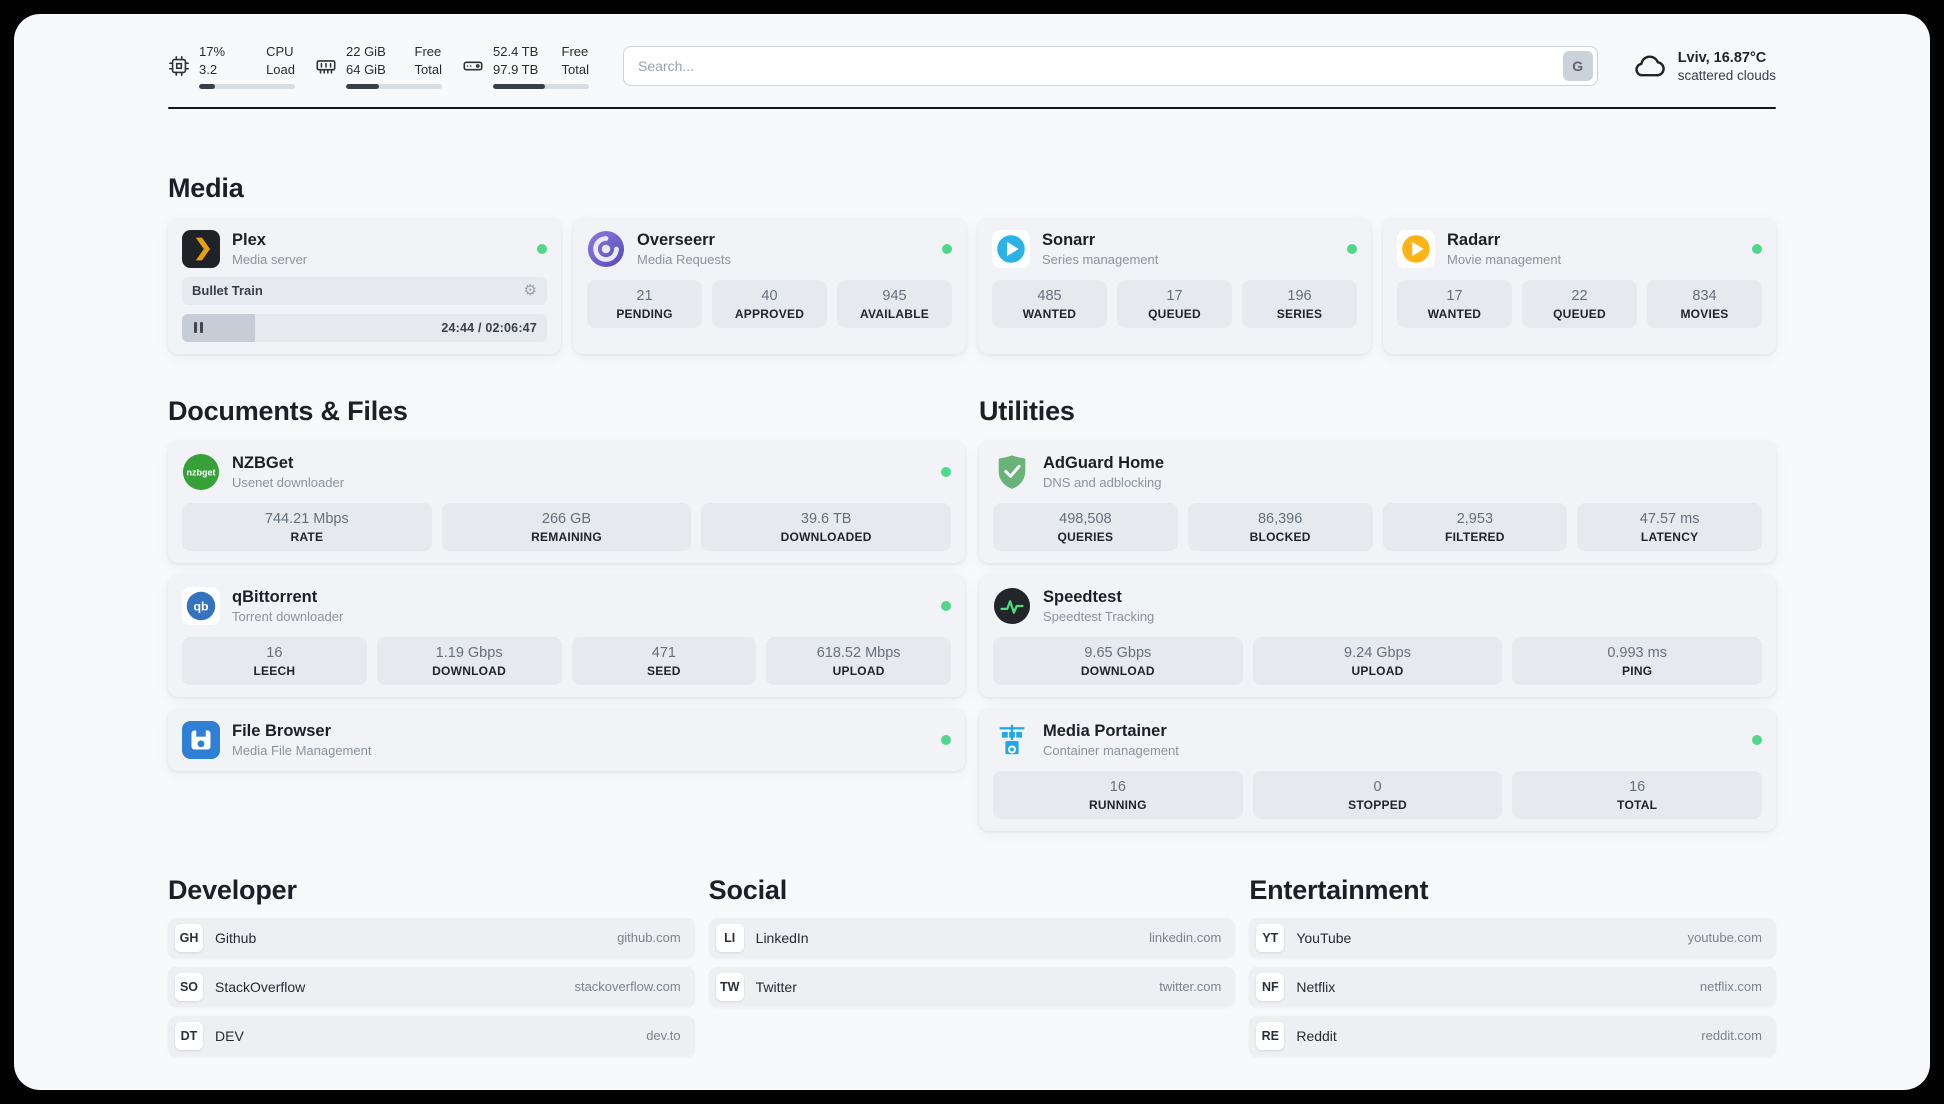 The height and width of the screenshot is (1104, 1944). I want to click on media-section-title: Media, so click(206, 187).